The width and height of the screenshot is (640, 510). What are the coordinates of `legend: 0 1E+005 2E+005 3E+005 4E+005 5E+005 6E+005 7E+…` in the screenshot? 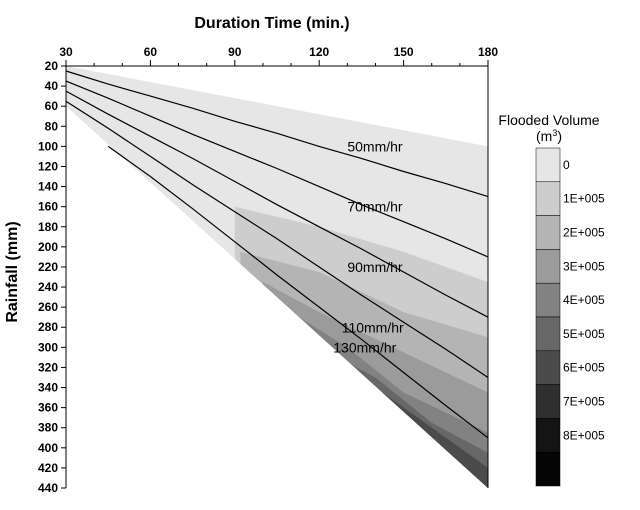 It's located at (551, 299).